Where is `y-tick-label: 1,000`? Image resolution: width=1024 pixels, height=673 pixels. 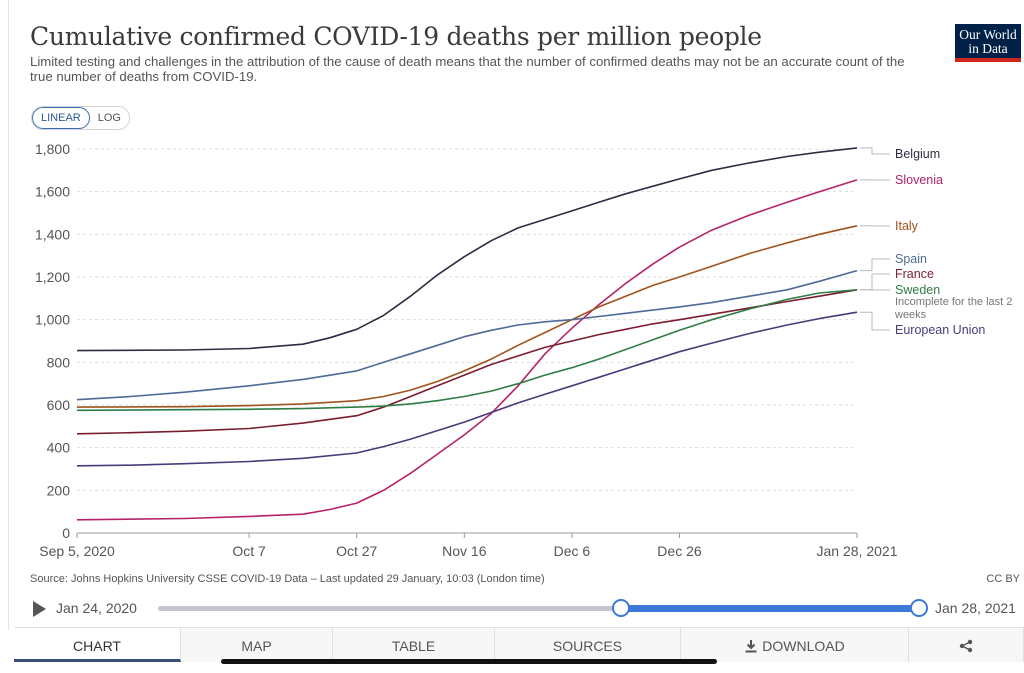 y-tick-label: 1,000 is located at coordinates (52, 320).